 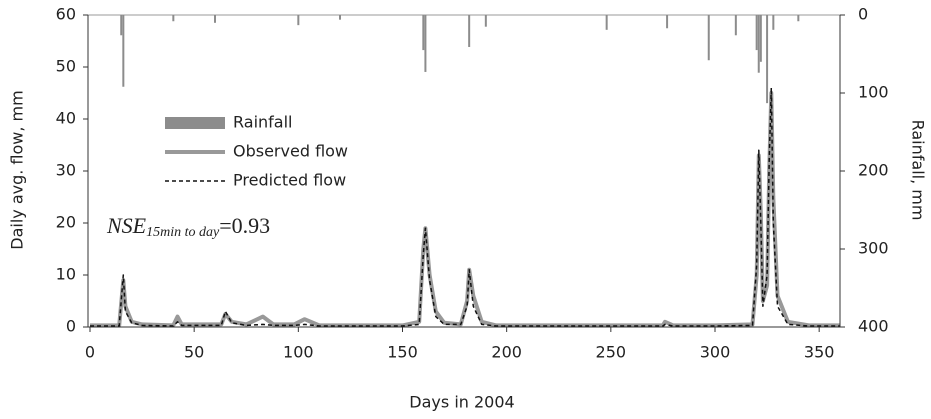 What do you see at coordinates (506, 352) in the screenshot?
I see `x-tick-label: 200` at bounding box center [506, 352].